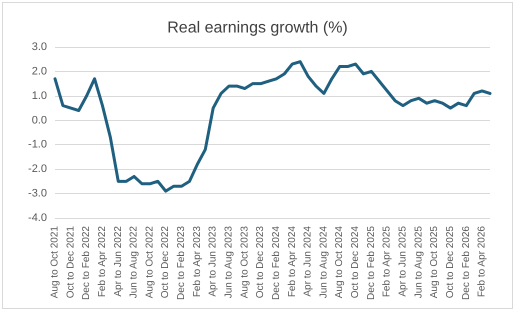 This screenshot has height=313, width=517. I want to click on x-tick-label: Oct to Dec 2025, so click(450, 262).